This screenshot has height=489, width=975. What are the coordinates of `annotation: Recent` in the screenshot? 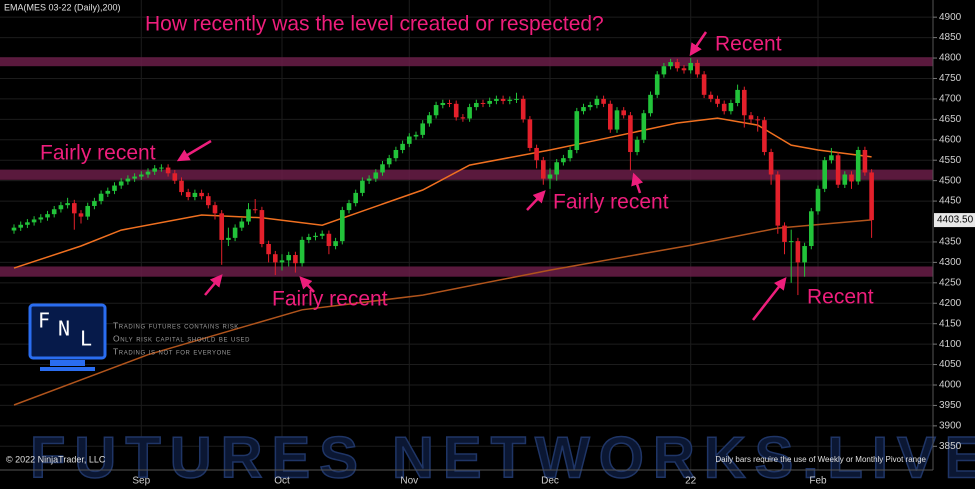 It's located at (840, 297).